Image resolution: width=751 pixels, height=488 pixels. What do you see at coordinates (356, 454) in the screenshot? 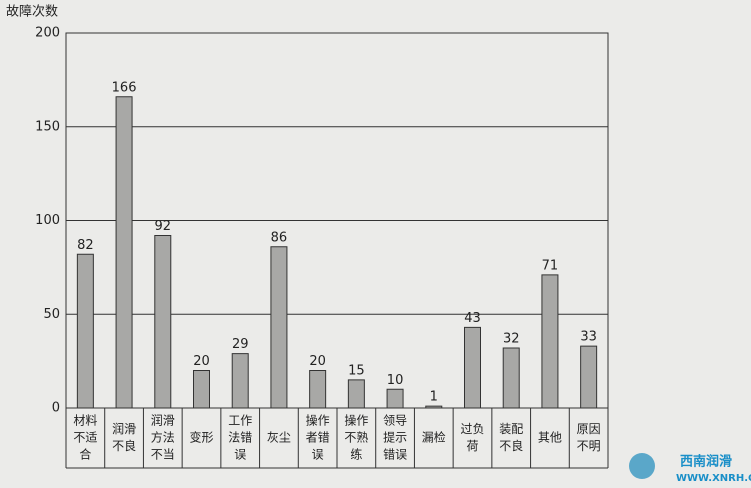
I see `x-tick-label: 练` at bounding box center [356, 454].